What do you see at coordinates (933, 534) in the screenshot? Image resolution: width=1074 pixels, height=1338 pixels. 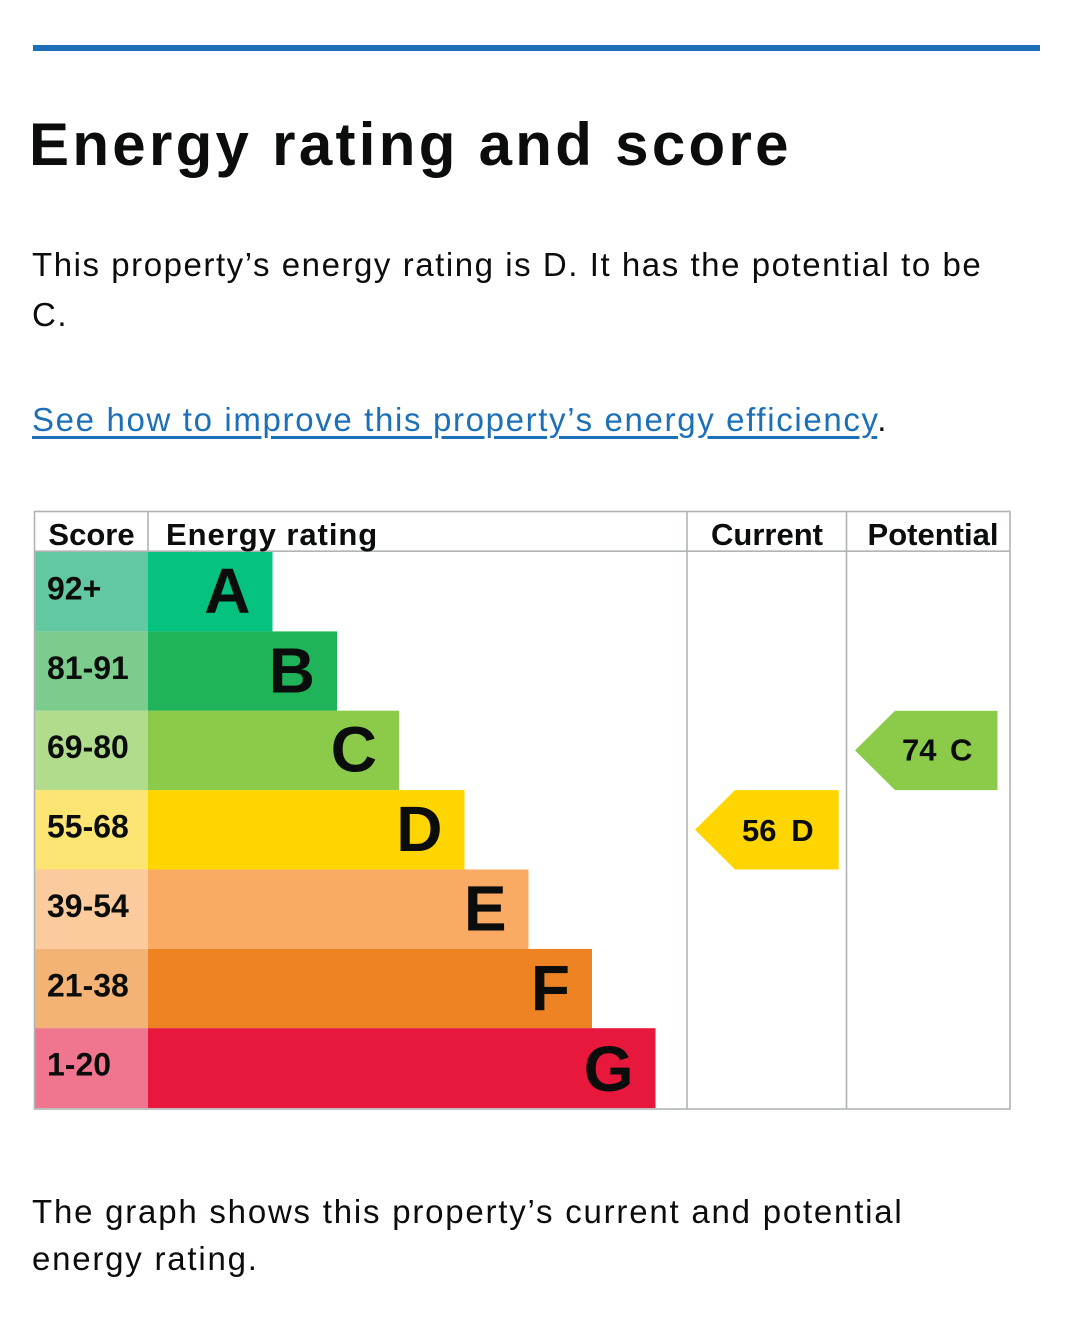 I see `svg-text: Potential` at bounding box center [933, 534].